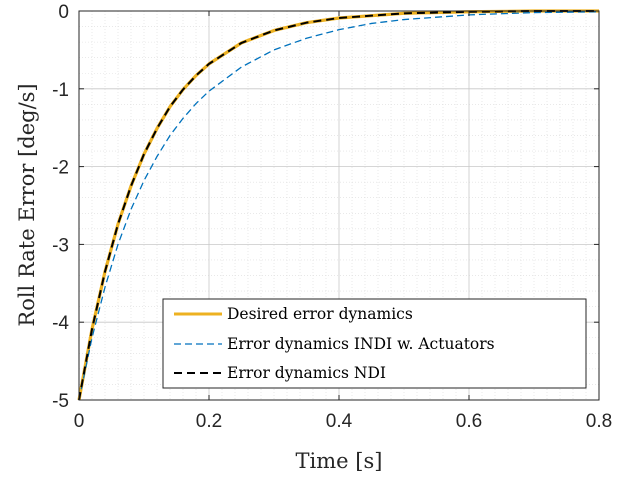 Image resolution: width=619 pixels, height=481 pixels. Describe the element at coordinates (63, 12) in the screenshot. I see `y-tick-label: 0` at that location.